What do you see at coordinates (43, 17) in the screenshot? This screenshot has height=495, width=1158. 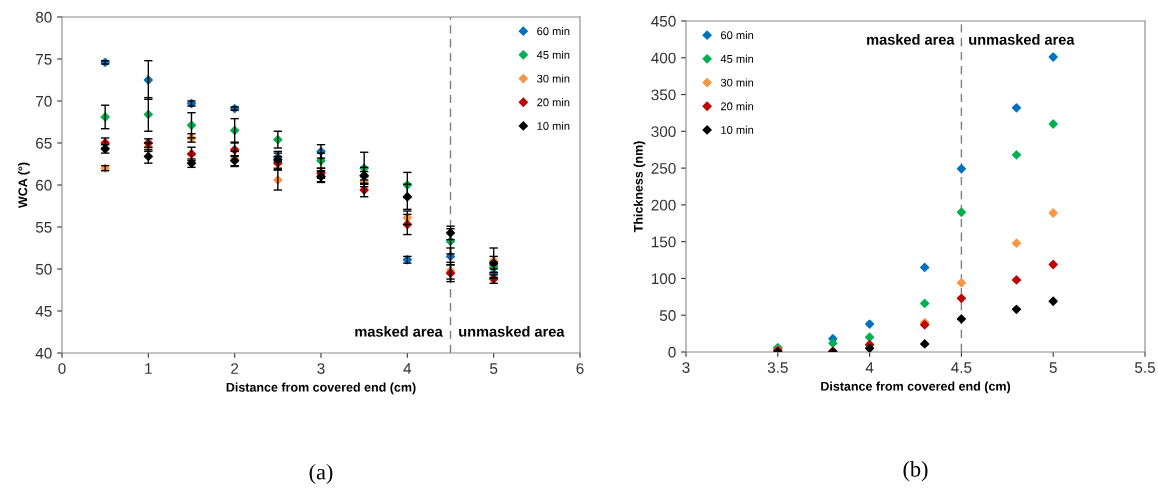 I see `y-tick-label: 80` at bounding box center [43, 17].